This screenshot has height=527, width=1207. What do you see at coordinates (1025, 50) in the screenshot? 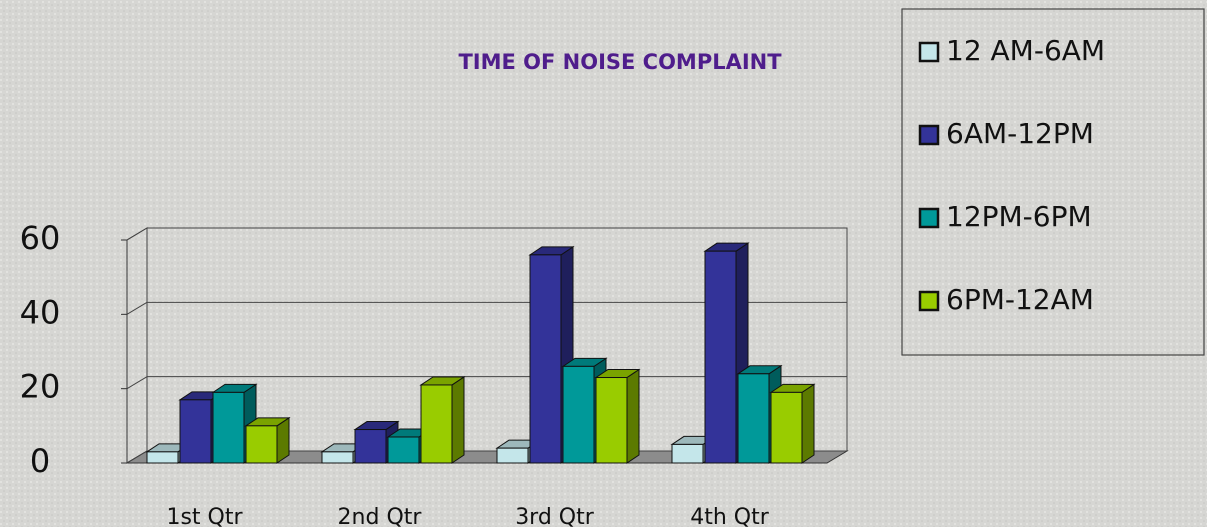
I see `legend-label: 12 AM-6AM` at bounding box center [1025, 50].